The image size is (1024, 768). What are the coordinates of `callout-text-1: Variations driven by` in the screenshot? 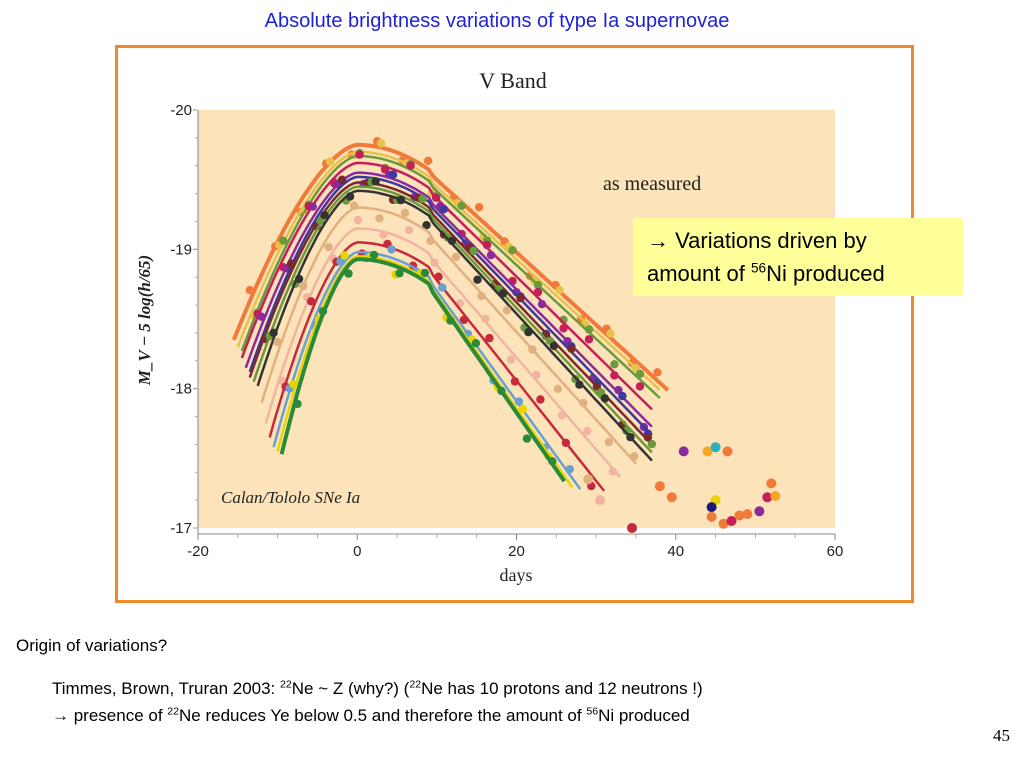 It's located at (771, 240).